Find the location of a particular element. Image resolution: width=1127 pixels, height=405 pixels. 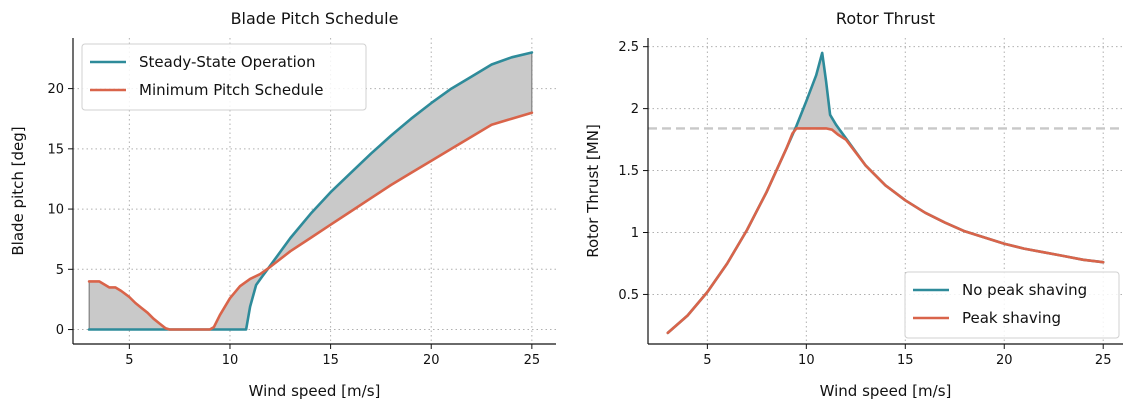

y-tick-label: 5 is located at coordinates (60, 270).